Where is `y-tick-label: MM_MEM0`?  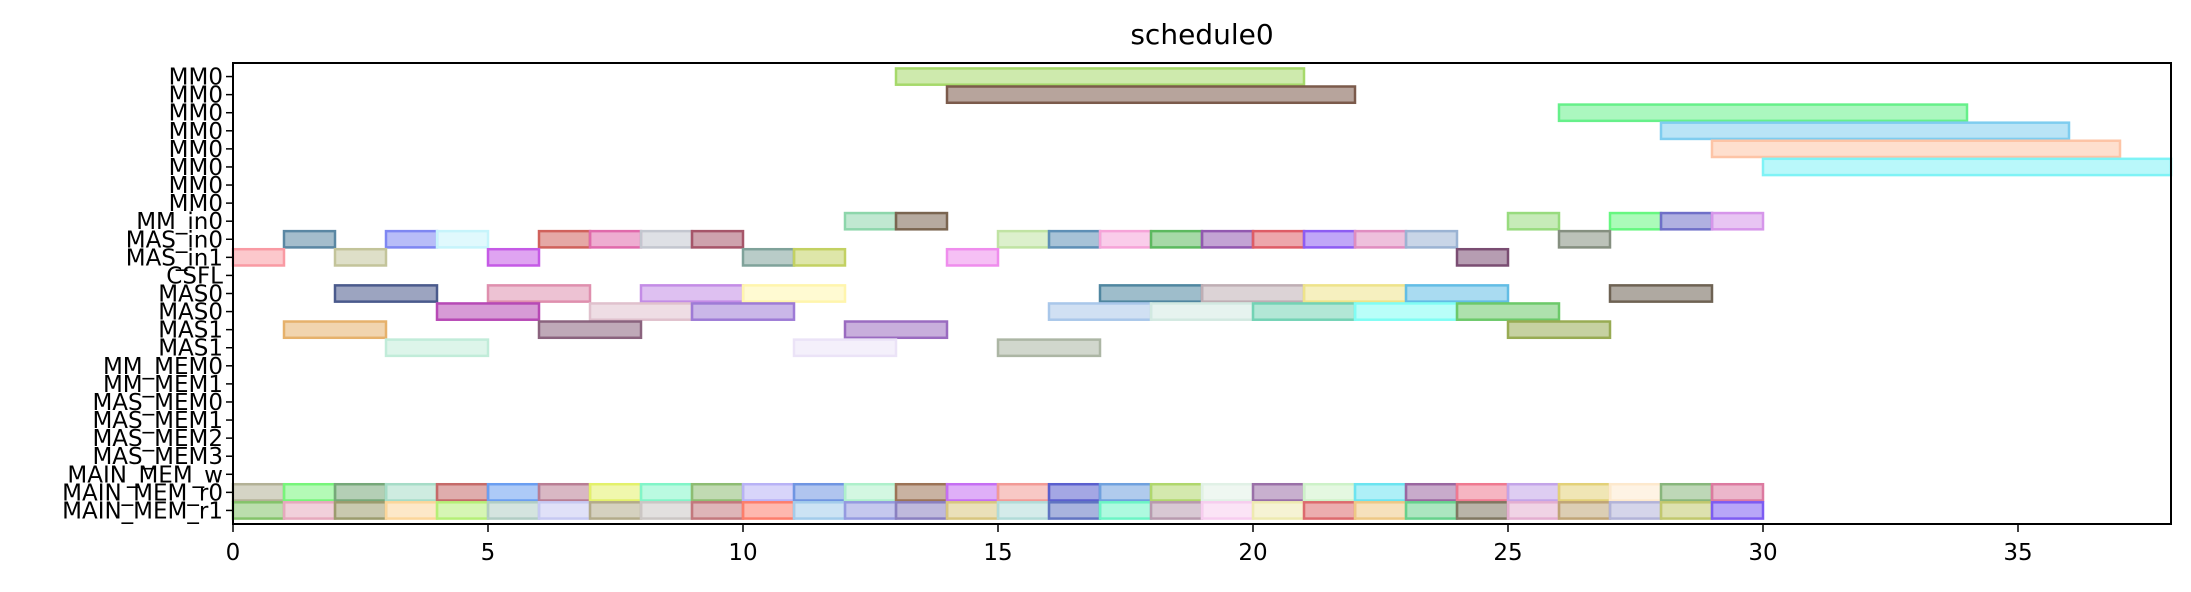
y-tick-label: MM_MEM0 is located at coordinates (163, 367).